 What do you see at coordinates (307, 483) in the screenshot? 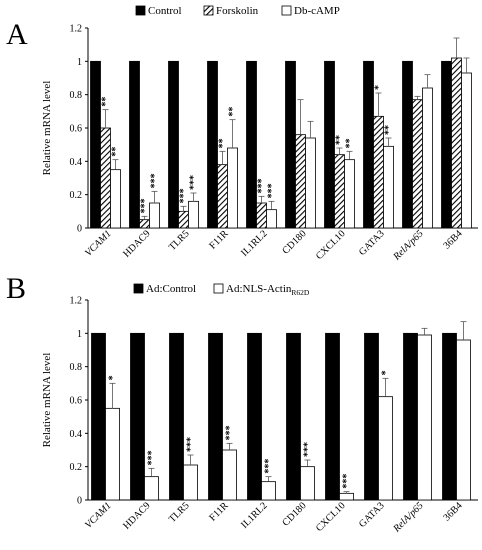
I see `bar-ad-nls-actin-cd180` at bounding box center [307, 483].